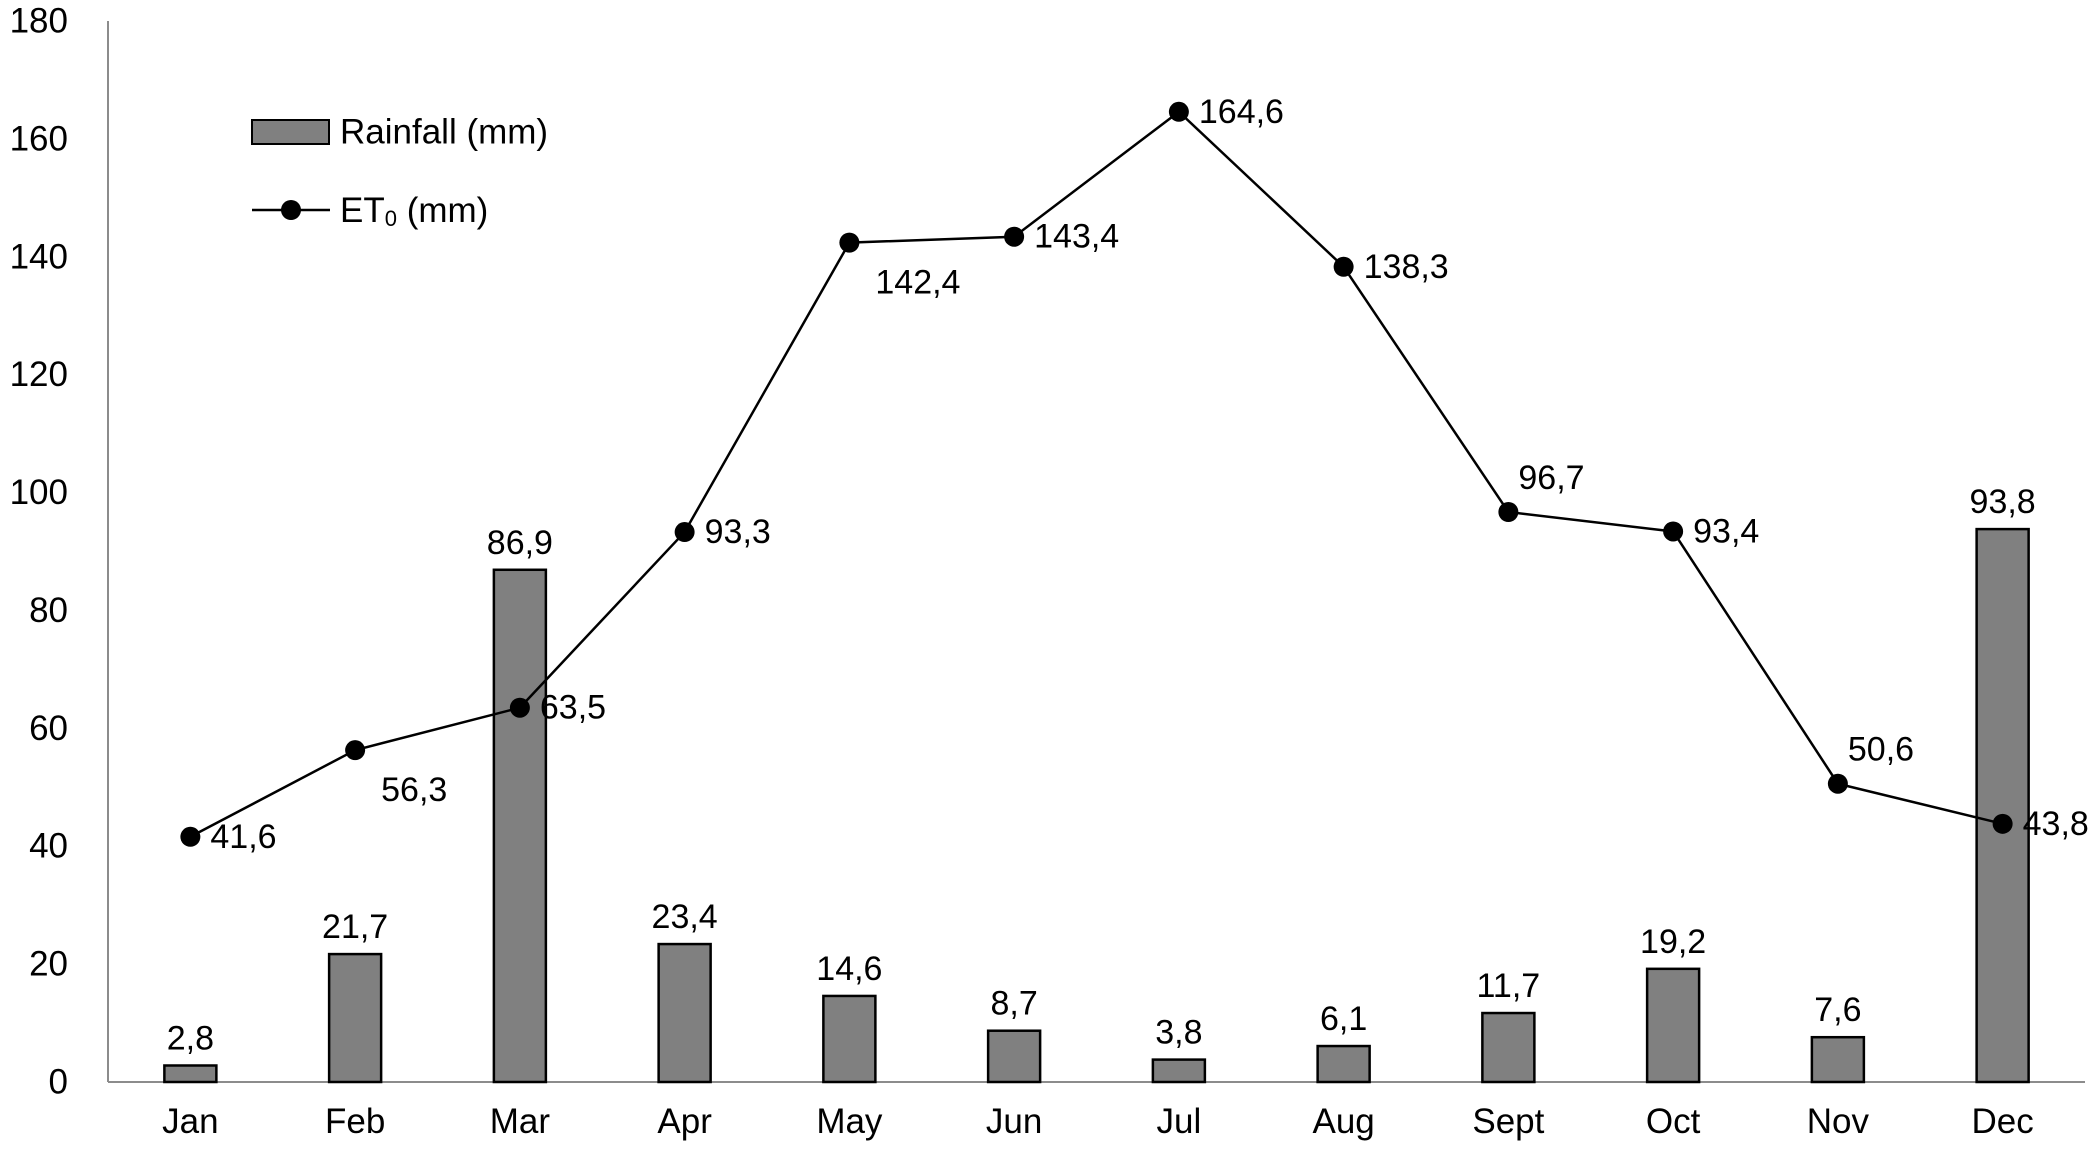 This screenshot has height=1157, width=2100. What do you see at coordinates (290, 132) in the screenshot?
I see `legend-swatch-rainfall` at bounding box center [290, 132].